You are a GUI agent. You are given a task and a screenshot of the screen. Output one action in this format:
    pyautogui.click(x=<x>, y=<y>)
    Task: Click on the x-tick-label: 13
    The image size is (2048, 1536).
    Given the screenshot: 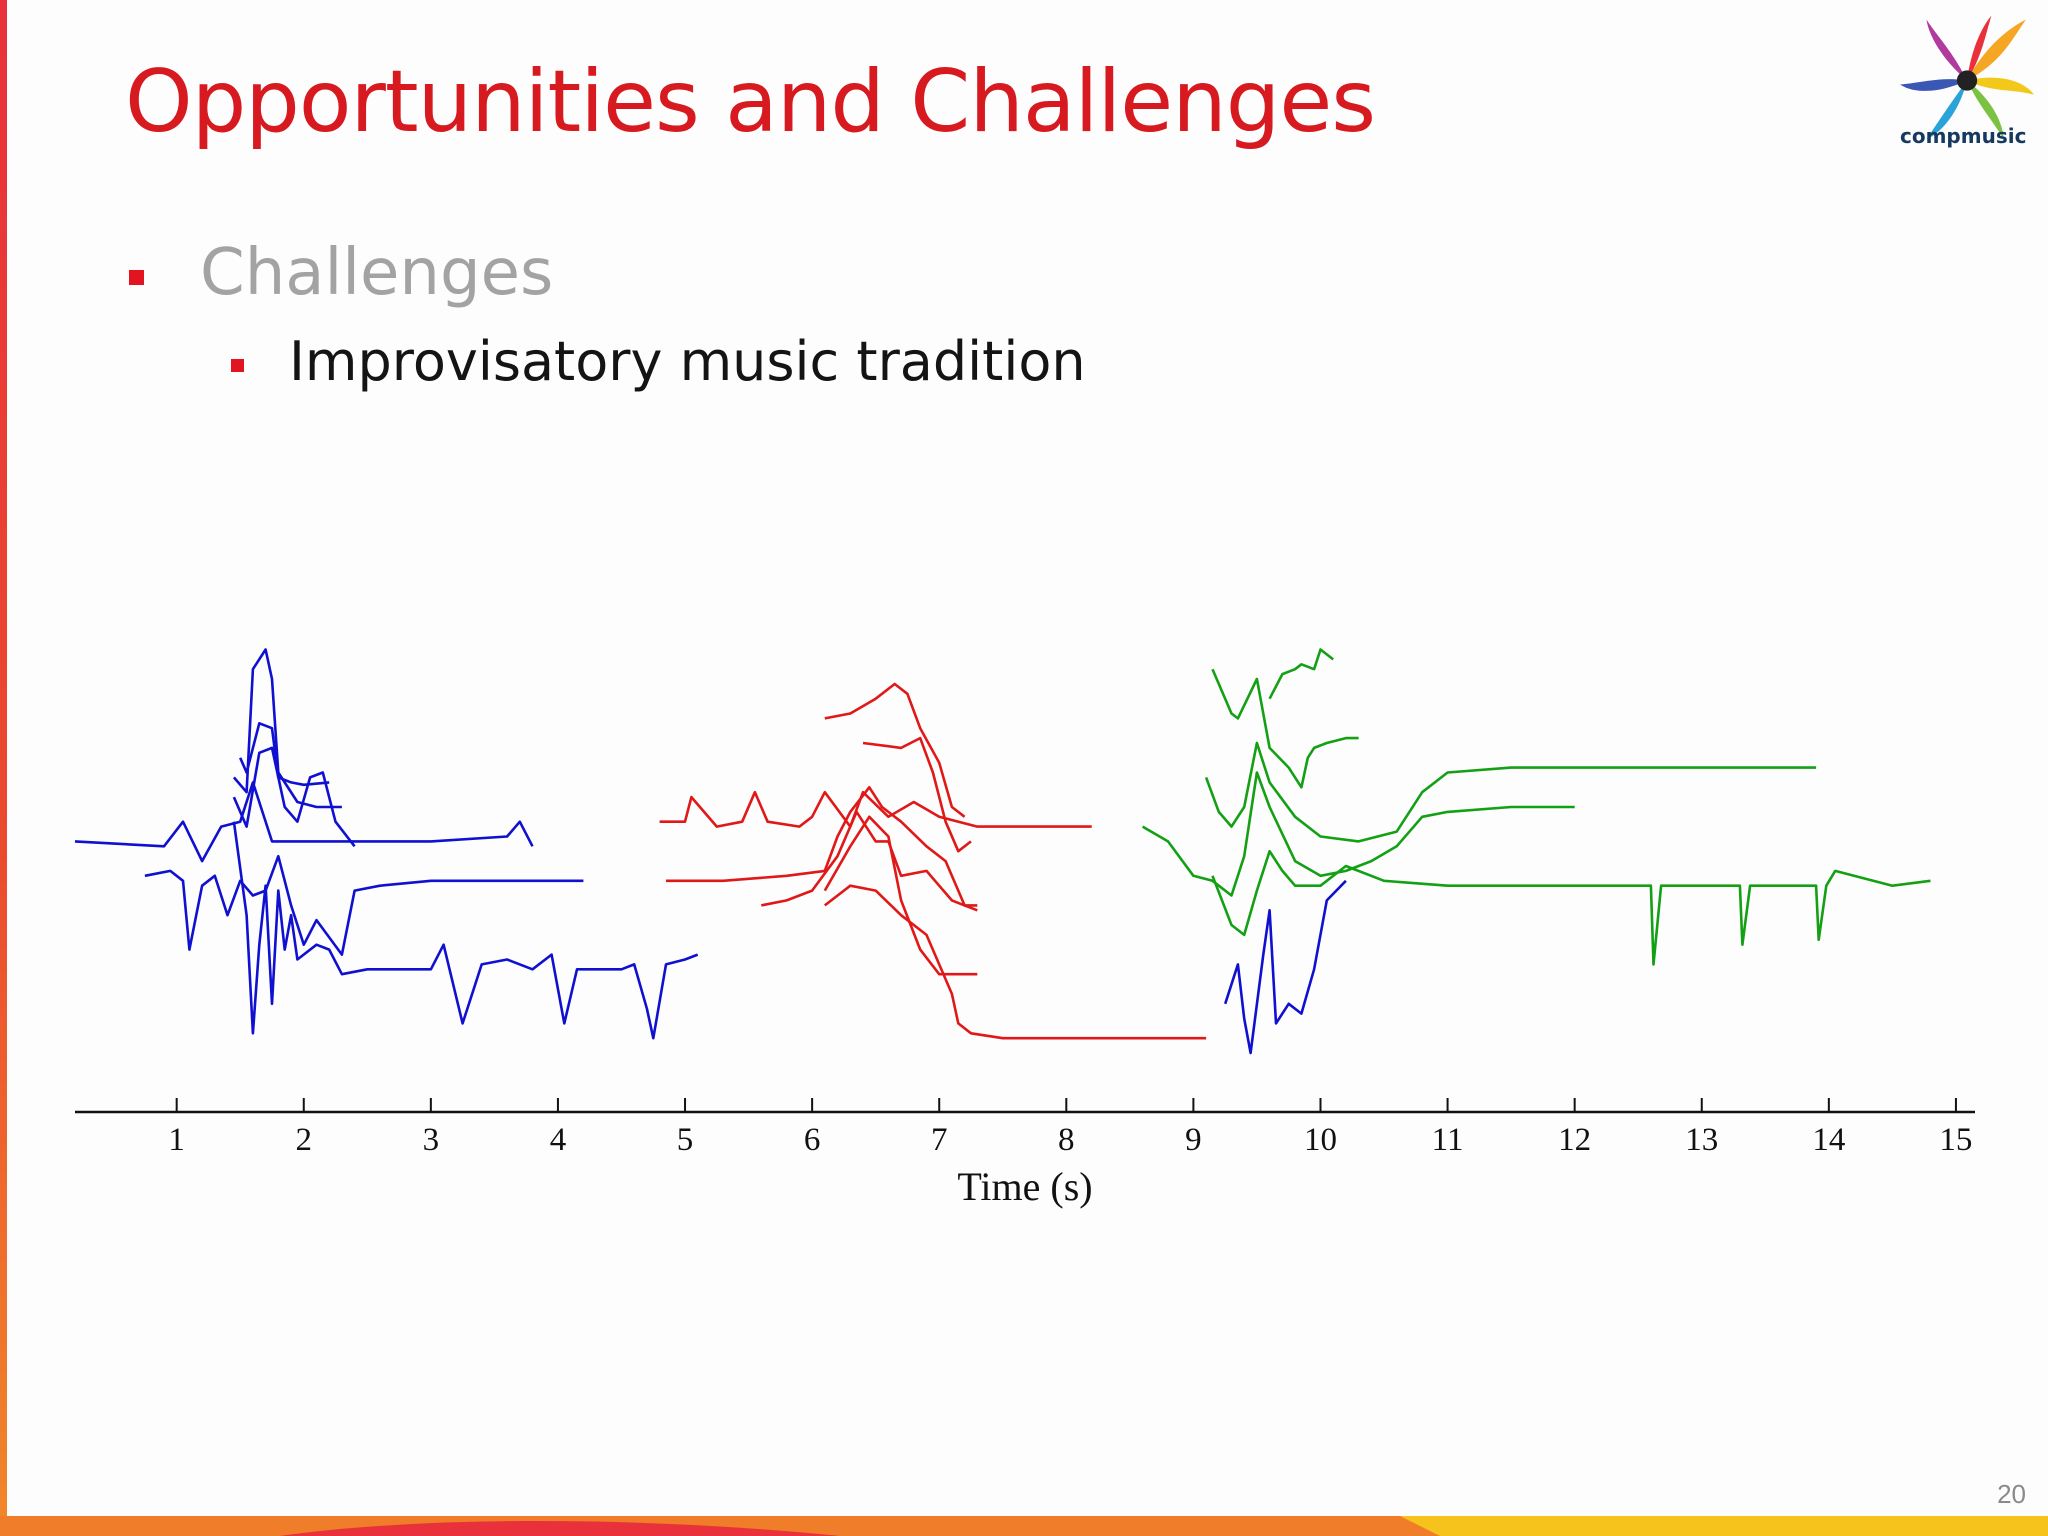 What is the action you would take?
    pyautogui.click(x=1701, y=1140)
    